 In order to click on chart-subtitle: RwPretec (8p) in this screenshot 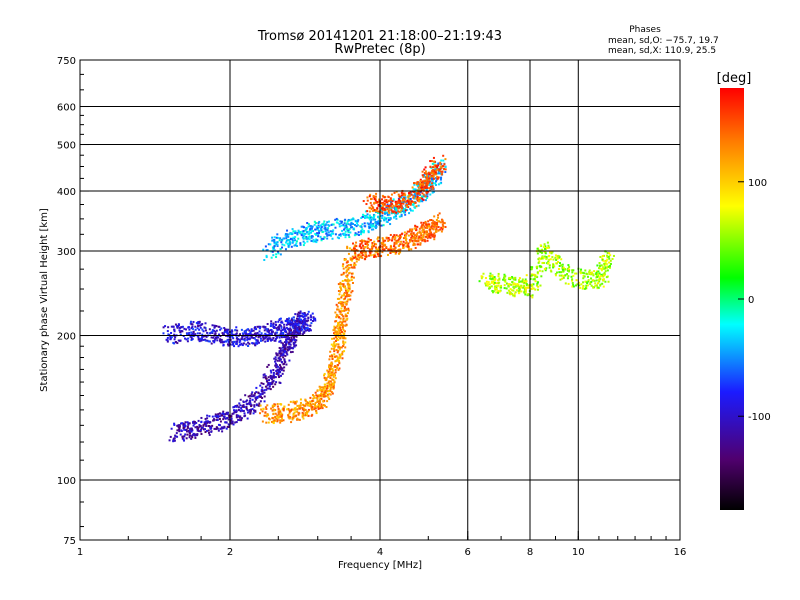, I will do `click(379, 49)`.